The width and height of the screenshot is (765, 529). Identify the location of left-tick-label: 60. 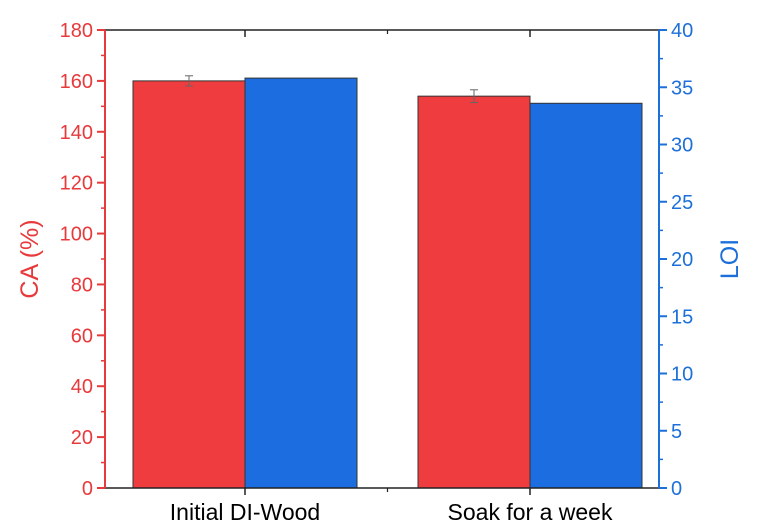
(82, 336).